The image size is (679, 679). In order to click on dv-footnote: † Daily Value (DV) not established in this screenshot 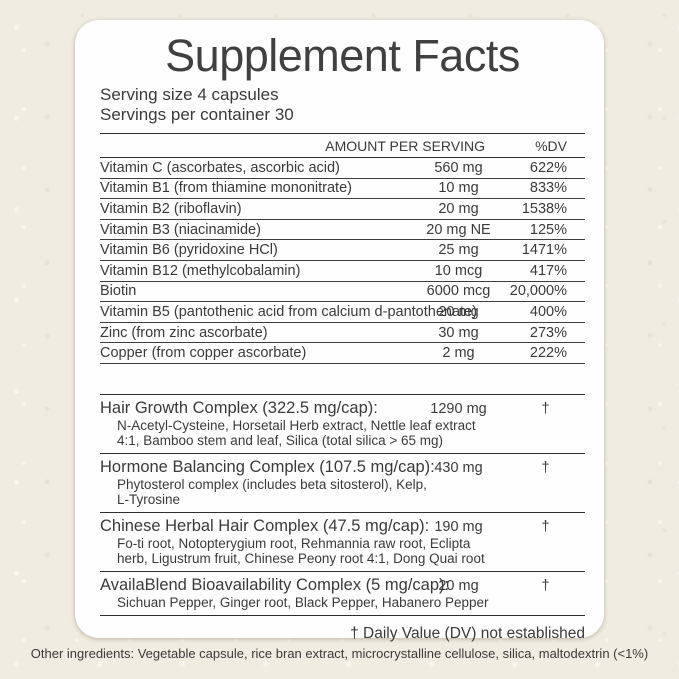, I will do `click(467, 633)`.